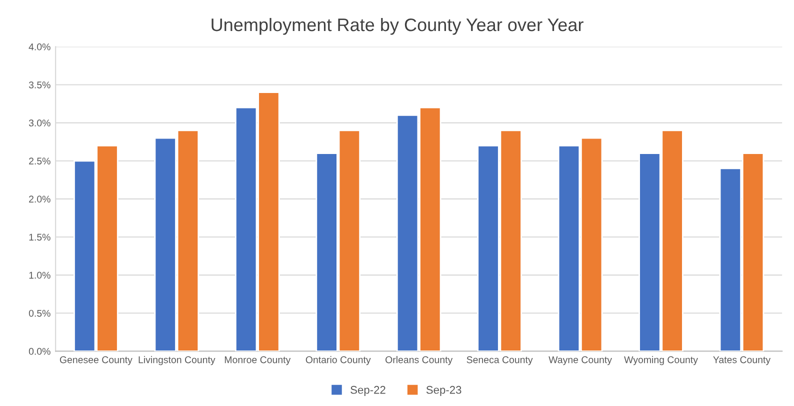 The image size is (794, 406). I want to click on y-tick-label: 2.0%, so click(39, 199).